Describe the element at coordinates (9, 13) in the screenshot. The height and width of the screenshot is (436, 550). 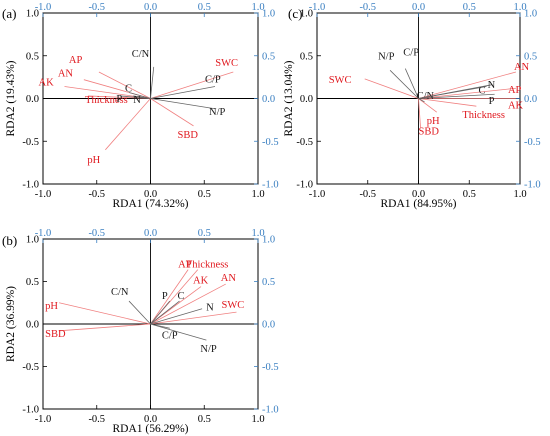
I see `panel-label: (a)` at that location.